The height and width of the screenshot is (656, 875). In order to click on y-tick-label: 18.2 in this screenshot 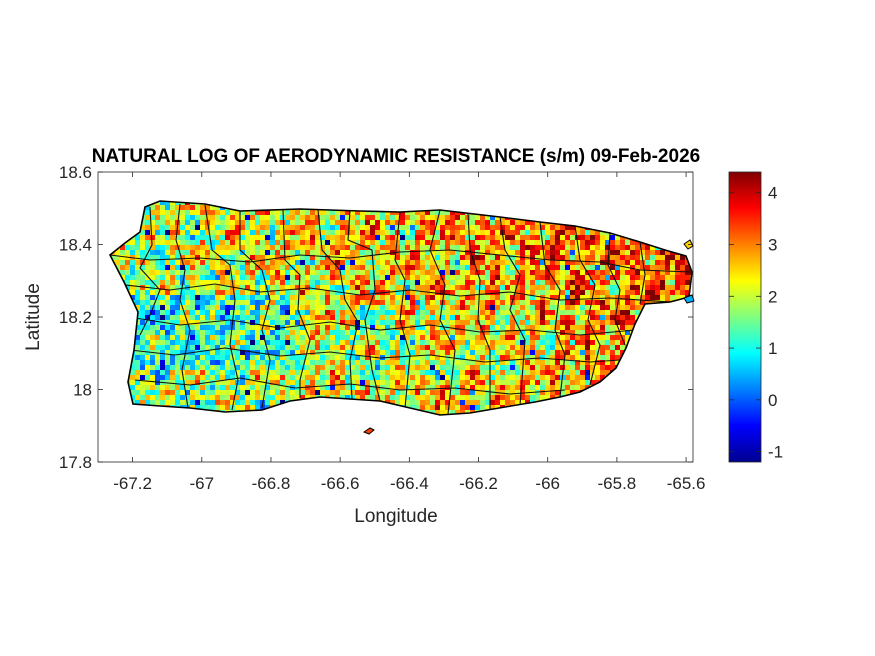, I will do `click(75, 317)`.